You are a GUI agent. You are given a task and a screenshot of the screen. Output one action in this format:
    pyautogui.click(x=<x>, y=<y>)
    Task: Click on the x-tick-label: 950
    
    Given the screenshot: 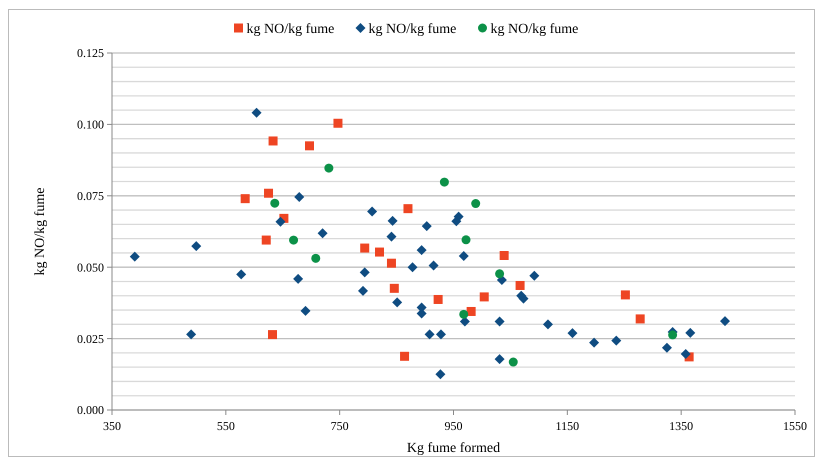 What is the action you would take?
    pyautogui.click(x=453, y=426)
    